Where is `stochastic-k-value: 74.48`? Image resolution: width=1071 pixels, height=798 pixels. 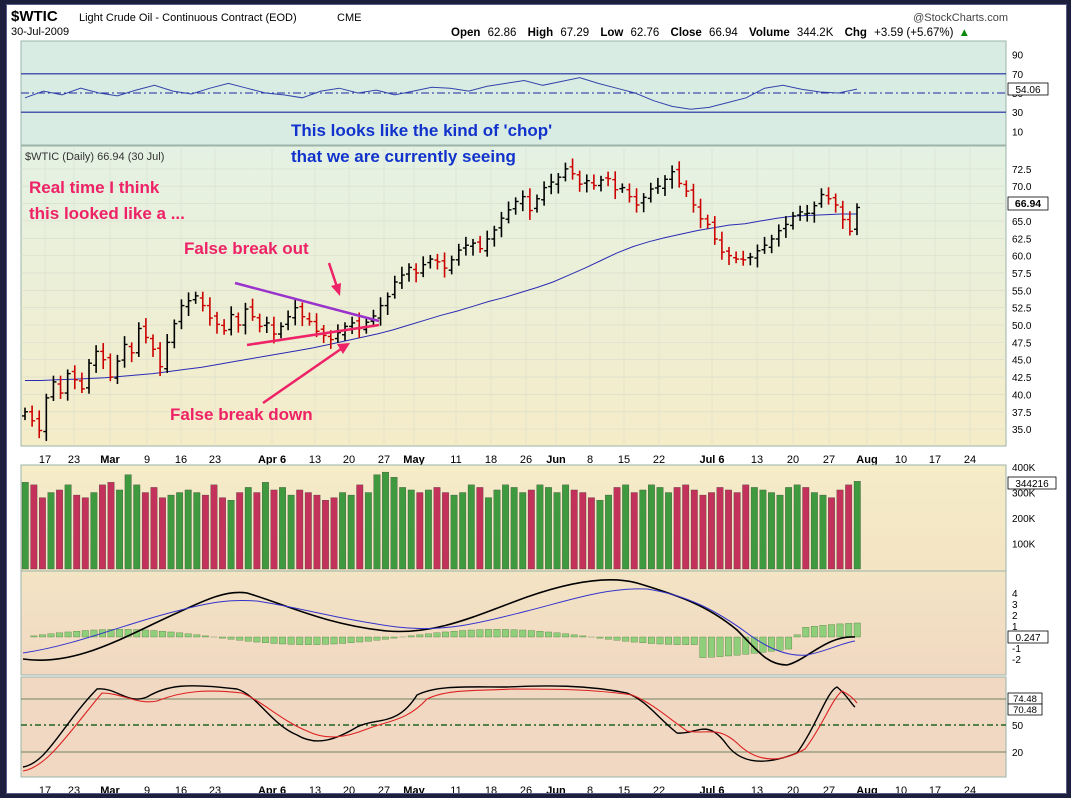 stochastic-k-value: 74.48 is located at coordinates (1025, 699).